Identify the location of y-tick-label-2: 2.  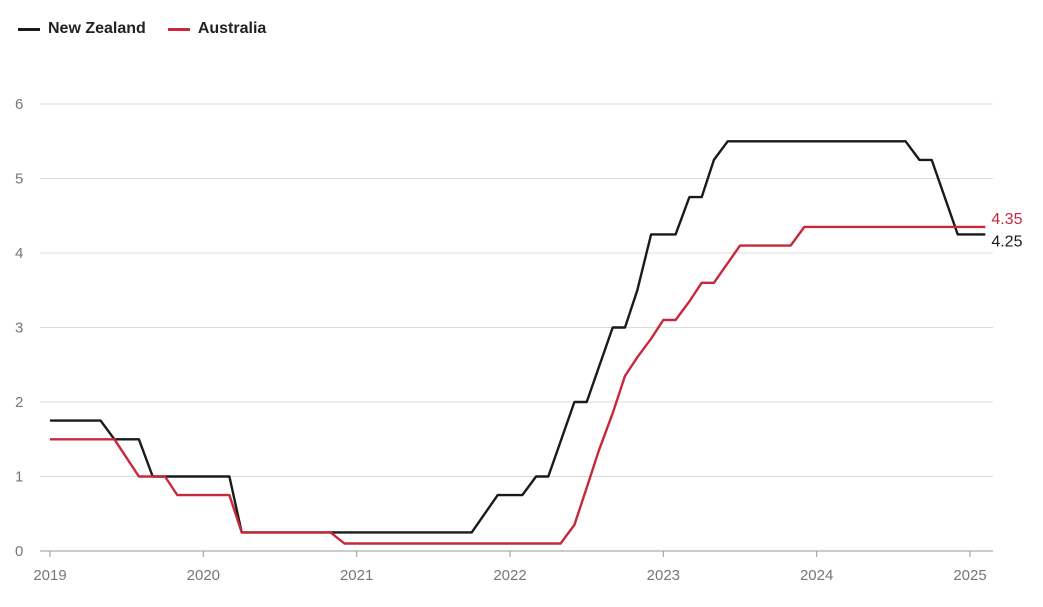
(19, 402).